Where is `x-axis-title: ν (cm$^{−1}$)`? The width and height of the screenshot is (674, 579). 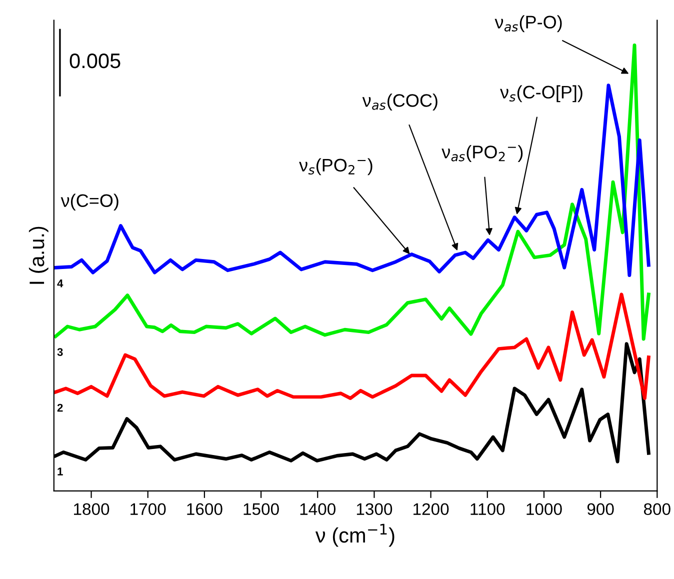 x-axis-title: ν (cm$^{−1}$) is located at coordinates (354, 535).